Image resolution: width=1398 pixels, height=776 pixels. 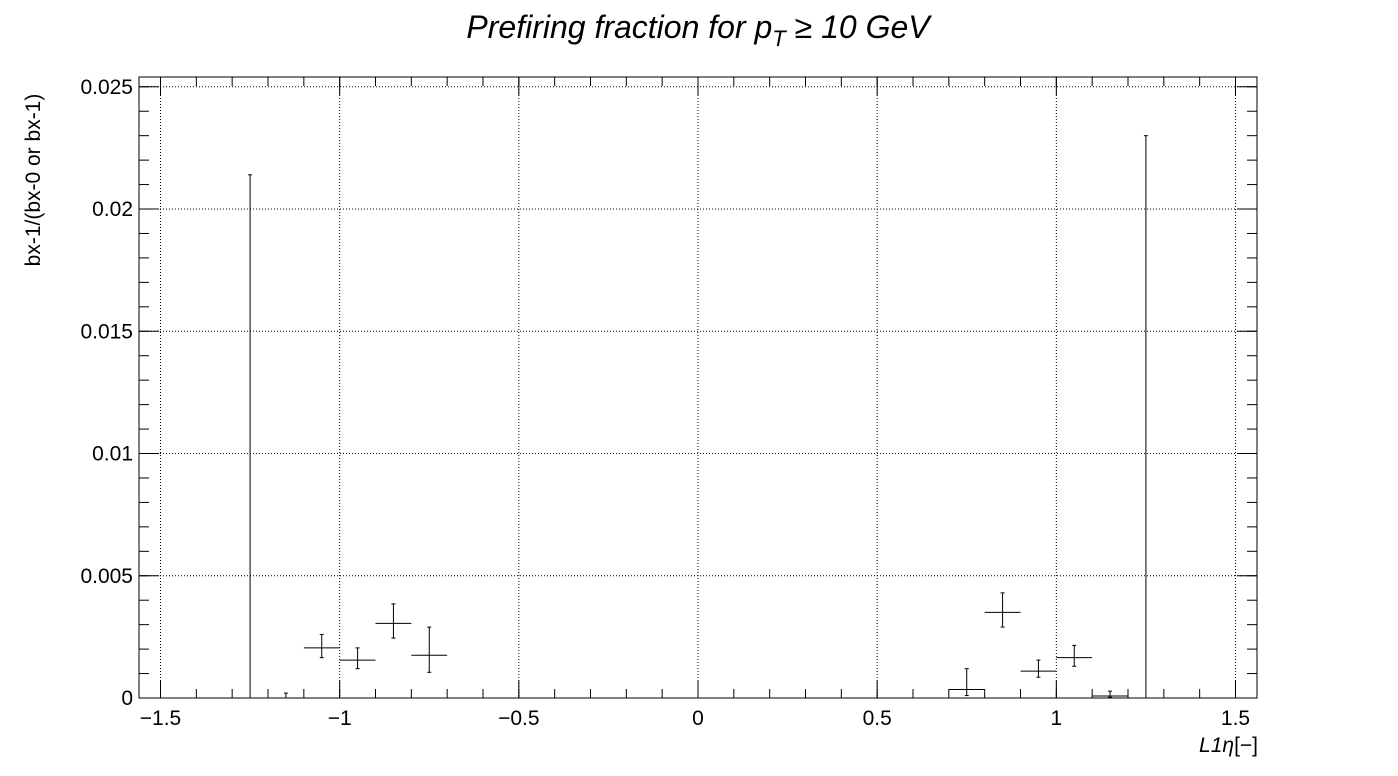 I want to click on y-tick-label: 0.025, so click(x=106, y=87).